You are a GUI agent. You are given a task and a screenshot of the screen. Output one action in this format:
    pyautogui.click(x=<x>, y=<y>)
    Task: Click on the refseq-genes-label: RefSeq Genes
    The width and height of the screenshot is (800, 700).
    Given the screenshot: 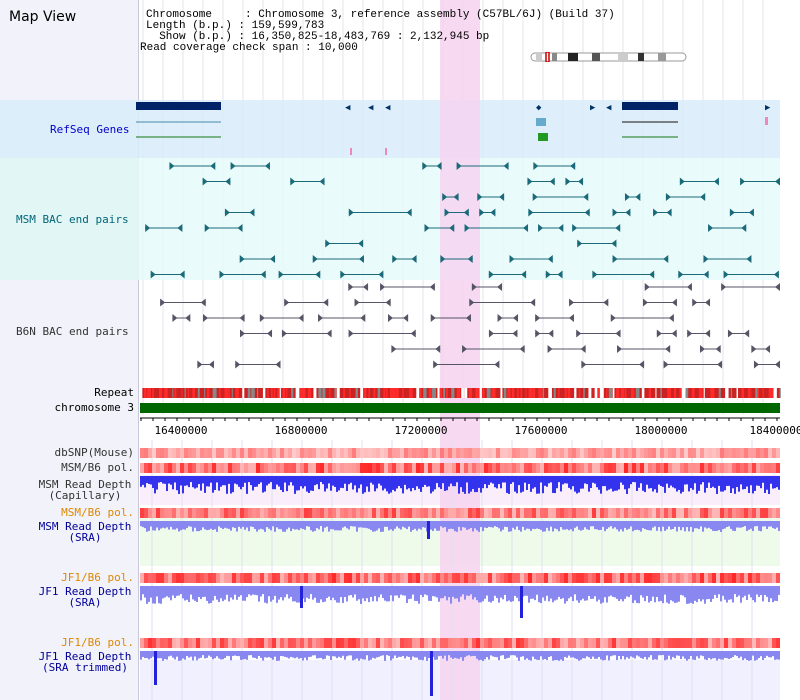 What is the action you would take?
    pyautogui.click(x=90, y=129)
    